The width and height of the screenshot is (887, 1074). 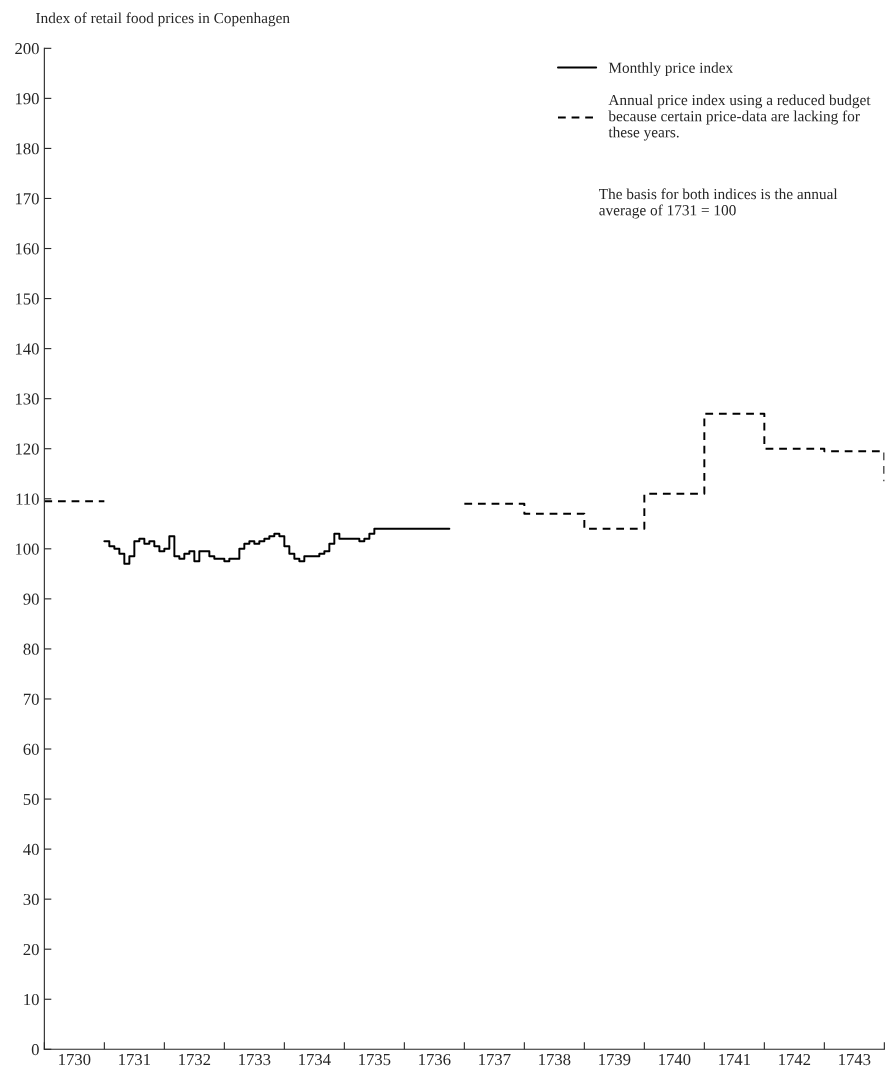 I want to click on y-tick-label: 60, so click(x=31, y=749).